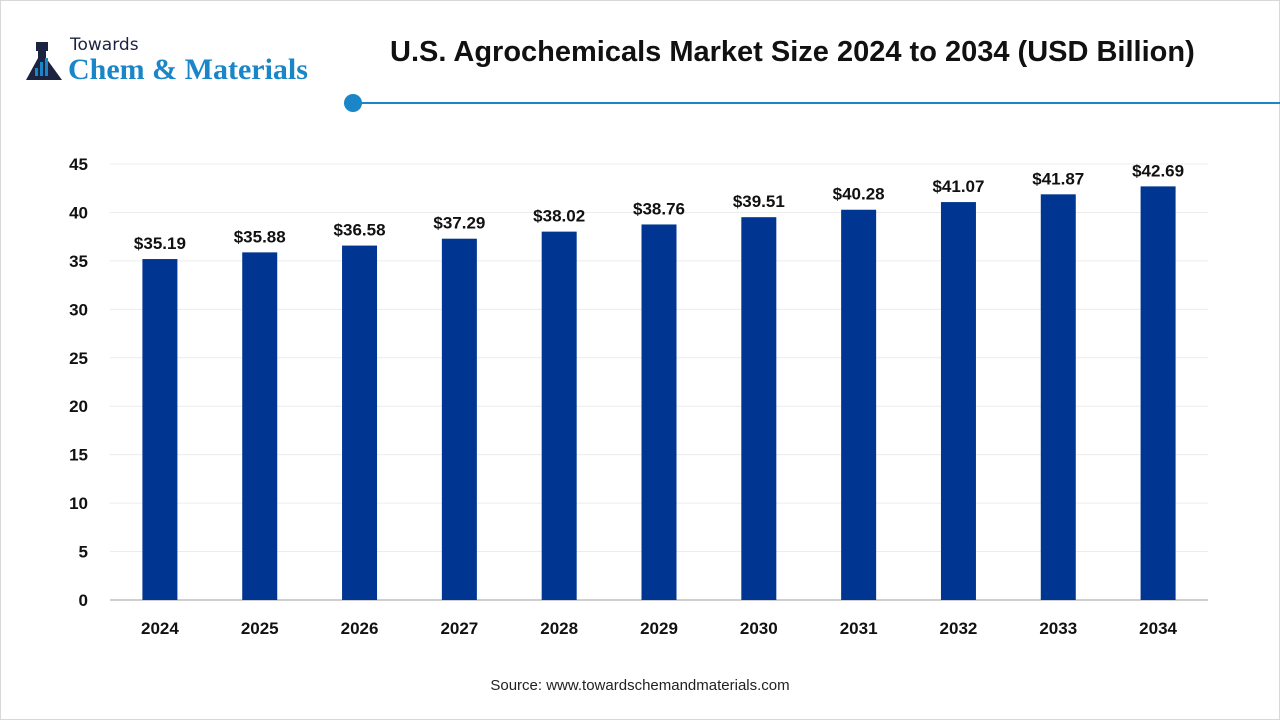 This screenshot has width=1280, height=720. Describe the element at coordinates (759, 201) in the screenshot. I see `data-label: $39.51` at that location.